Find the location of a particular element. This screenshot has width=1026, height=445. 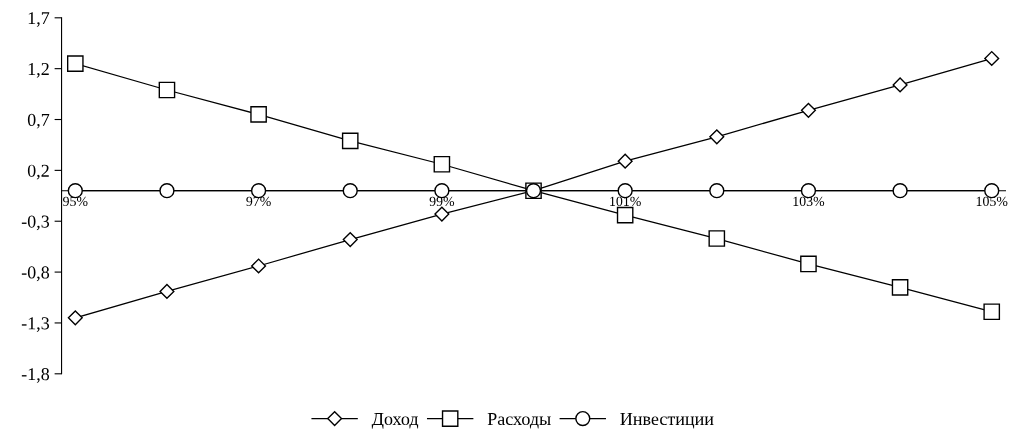

legend-label: Доход is located at coordinates (395, 421).